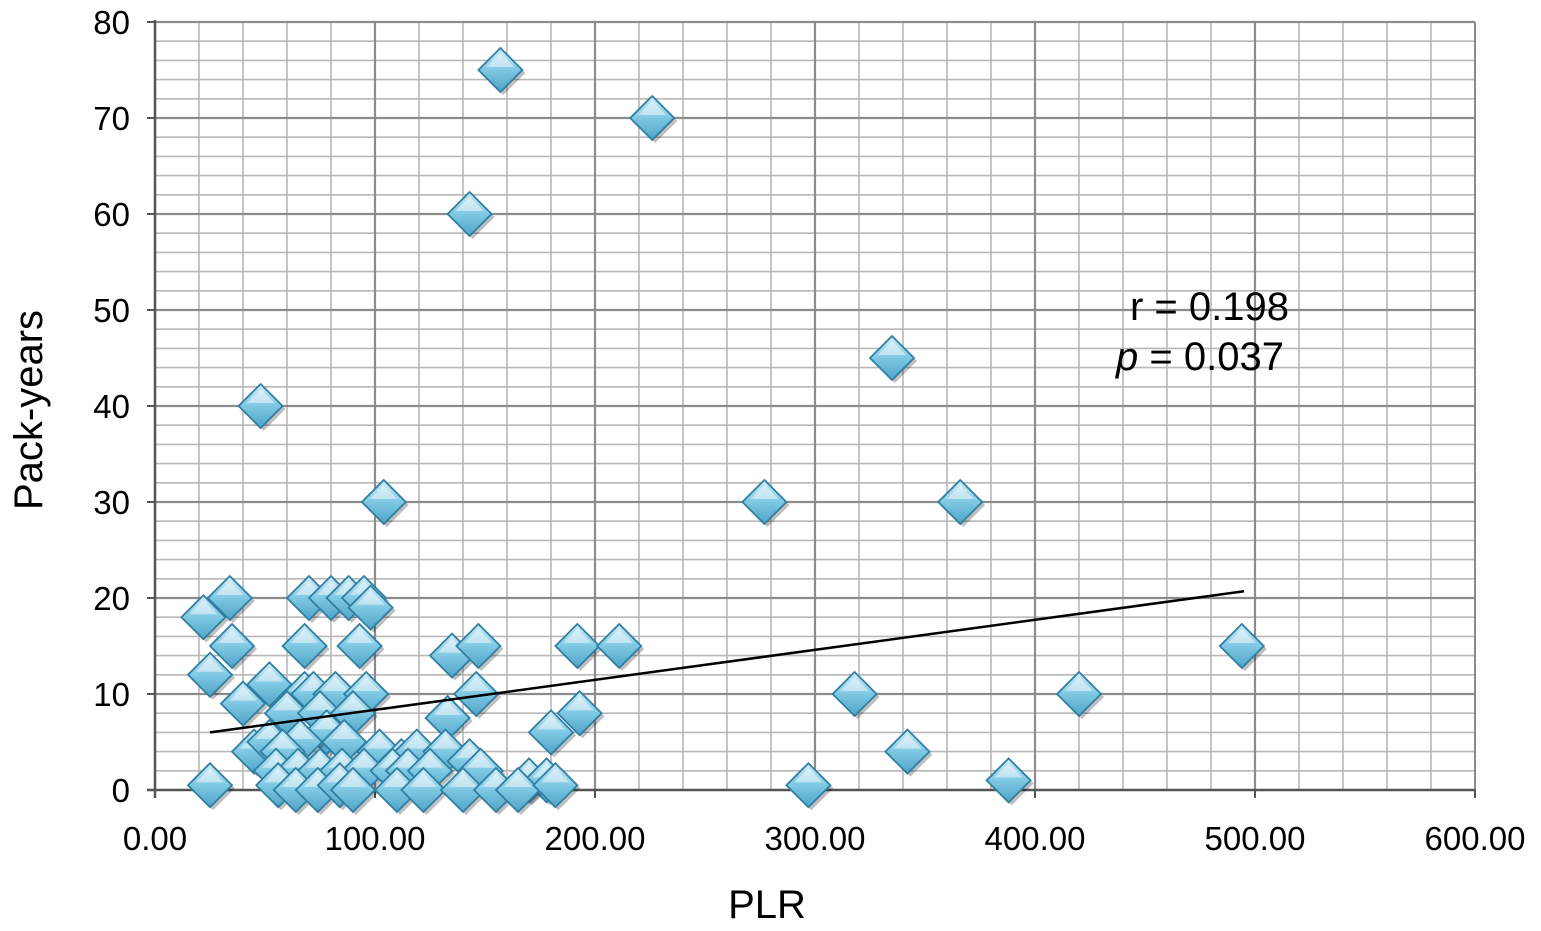  What do you see at coordinates (111, 406) in the screenshot?
I see `y-tick-labels: 0 10 20 30 40 50 60 70 80` at bounding box center [111, 406].